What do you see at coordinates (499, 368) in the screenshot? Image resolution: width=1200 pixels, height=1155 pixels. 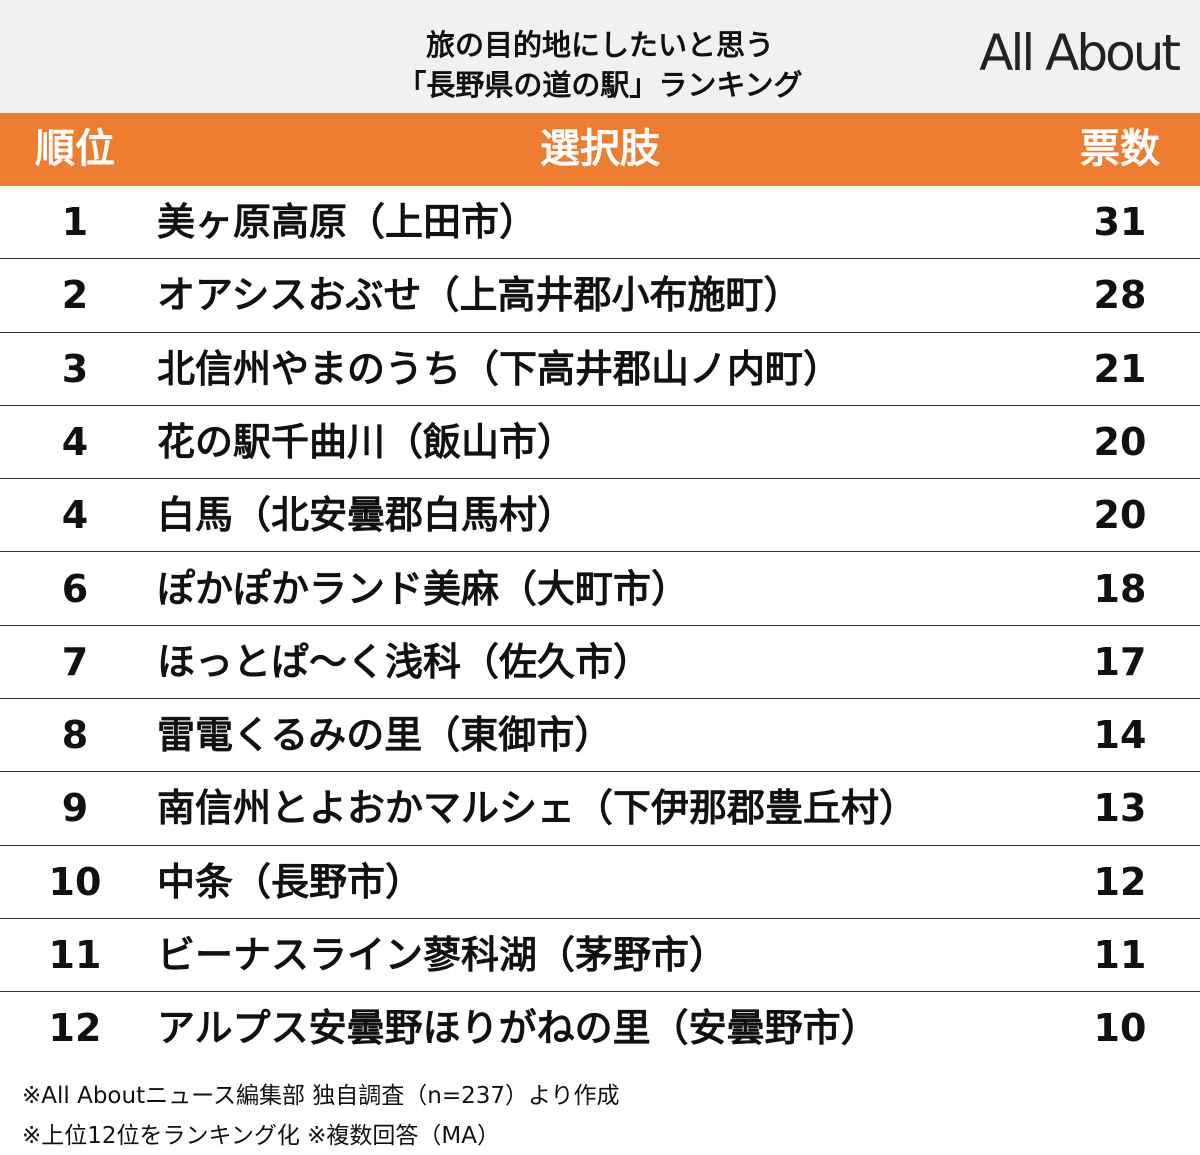 I see `station-name: 北信州やまのうち（下高井郡山ノ内町）` at bounding box center [499, 368].